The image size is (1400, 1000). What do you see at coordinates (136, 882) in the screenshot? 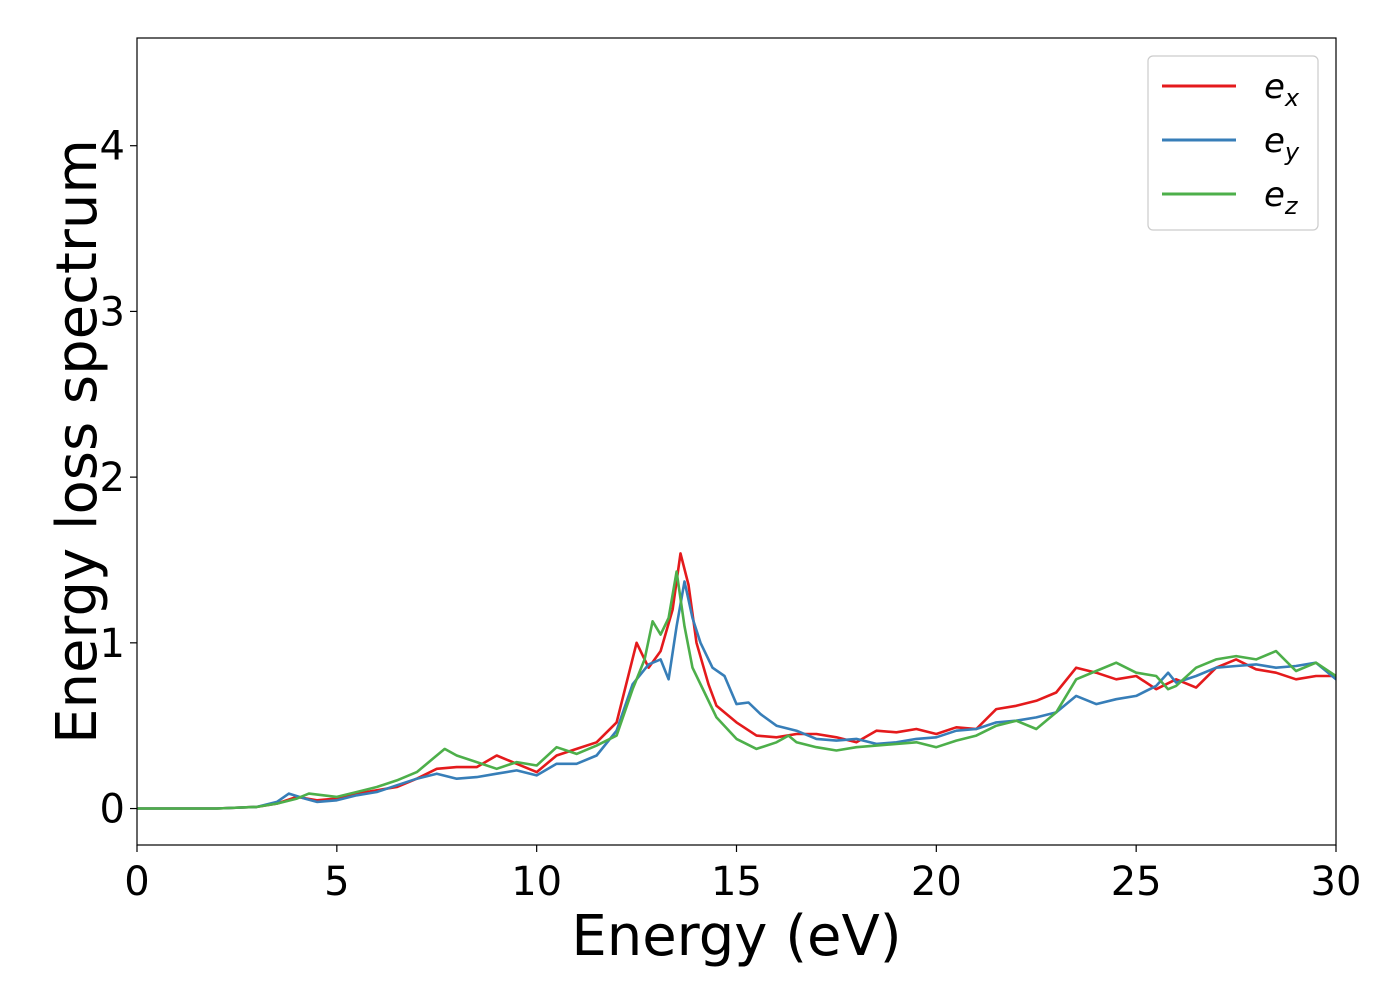
I see `x-tick-label: 0` at bounding box center [136, 882].